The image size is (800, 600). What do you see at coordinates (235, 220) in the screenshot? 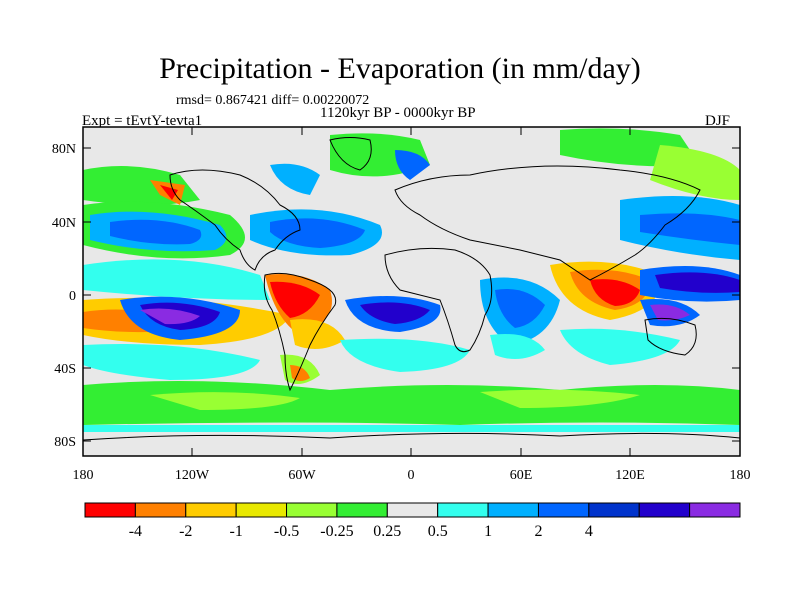
I see `coastline-north-america` at bounding box center [235, 220].